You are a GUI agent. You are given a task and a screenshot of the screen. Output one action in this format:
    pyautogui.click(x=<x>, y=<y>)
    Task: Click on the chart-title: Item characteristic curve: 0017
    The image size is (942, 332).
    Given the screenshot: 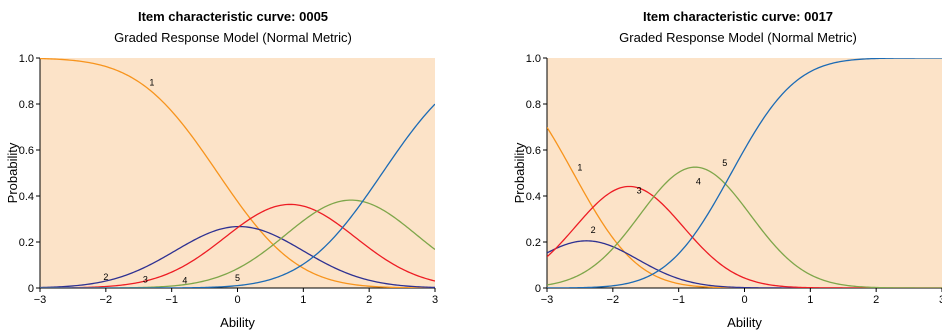 What is the action you would take?
    pyautogui.click(x=738, y=16)
    